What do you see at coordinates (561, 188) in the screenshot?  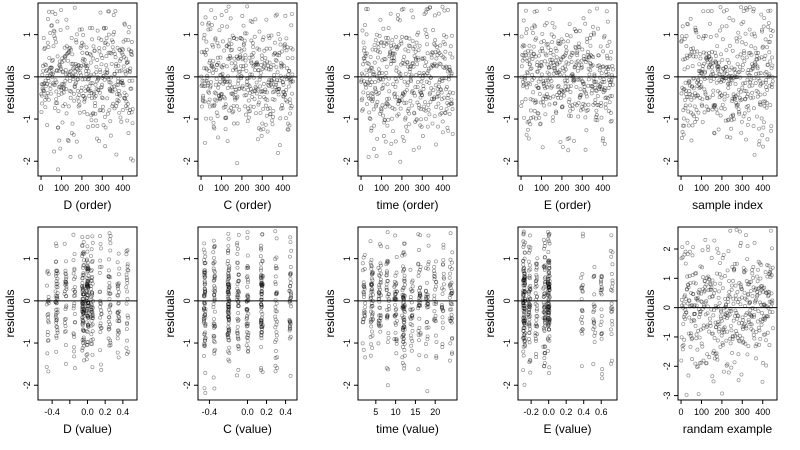 I see `panel-4-x-tick-label: 200` at bounding box center [561, 188].